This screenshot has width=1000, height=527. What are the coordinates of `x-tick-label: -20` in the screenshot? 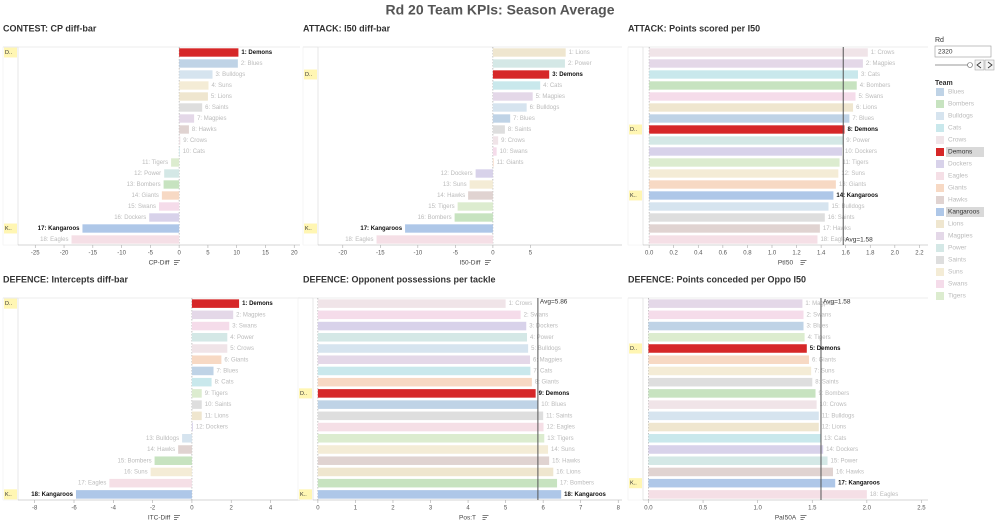 It's located at (342, 254).